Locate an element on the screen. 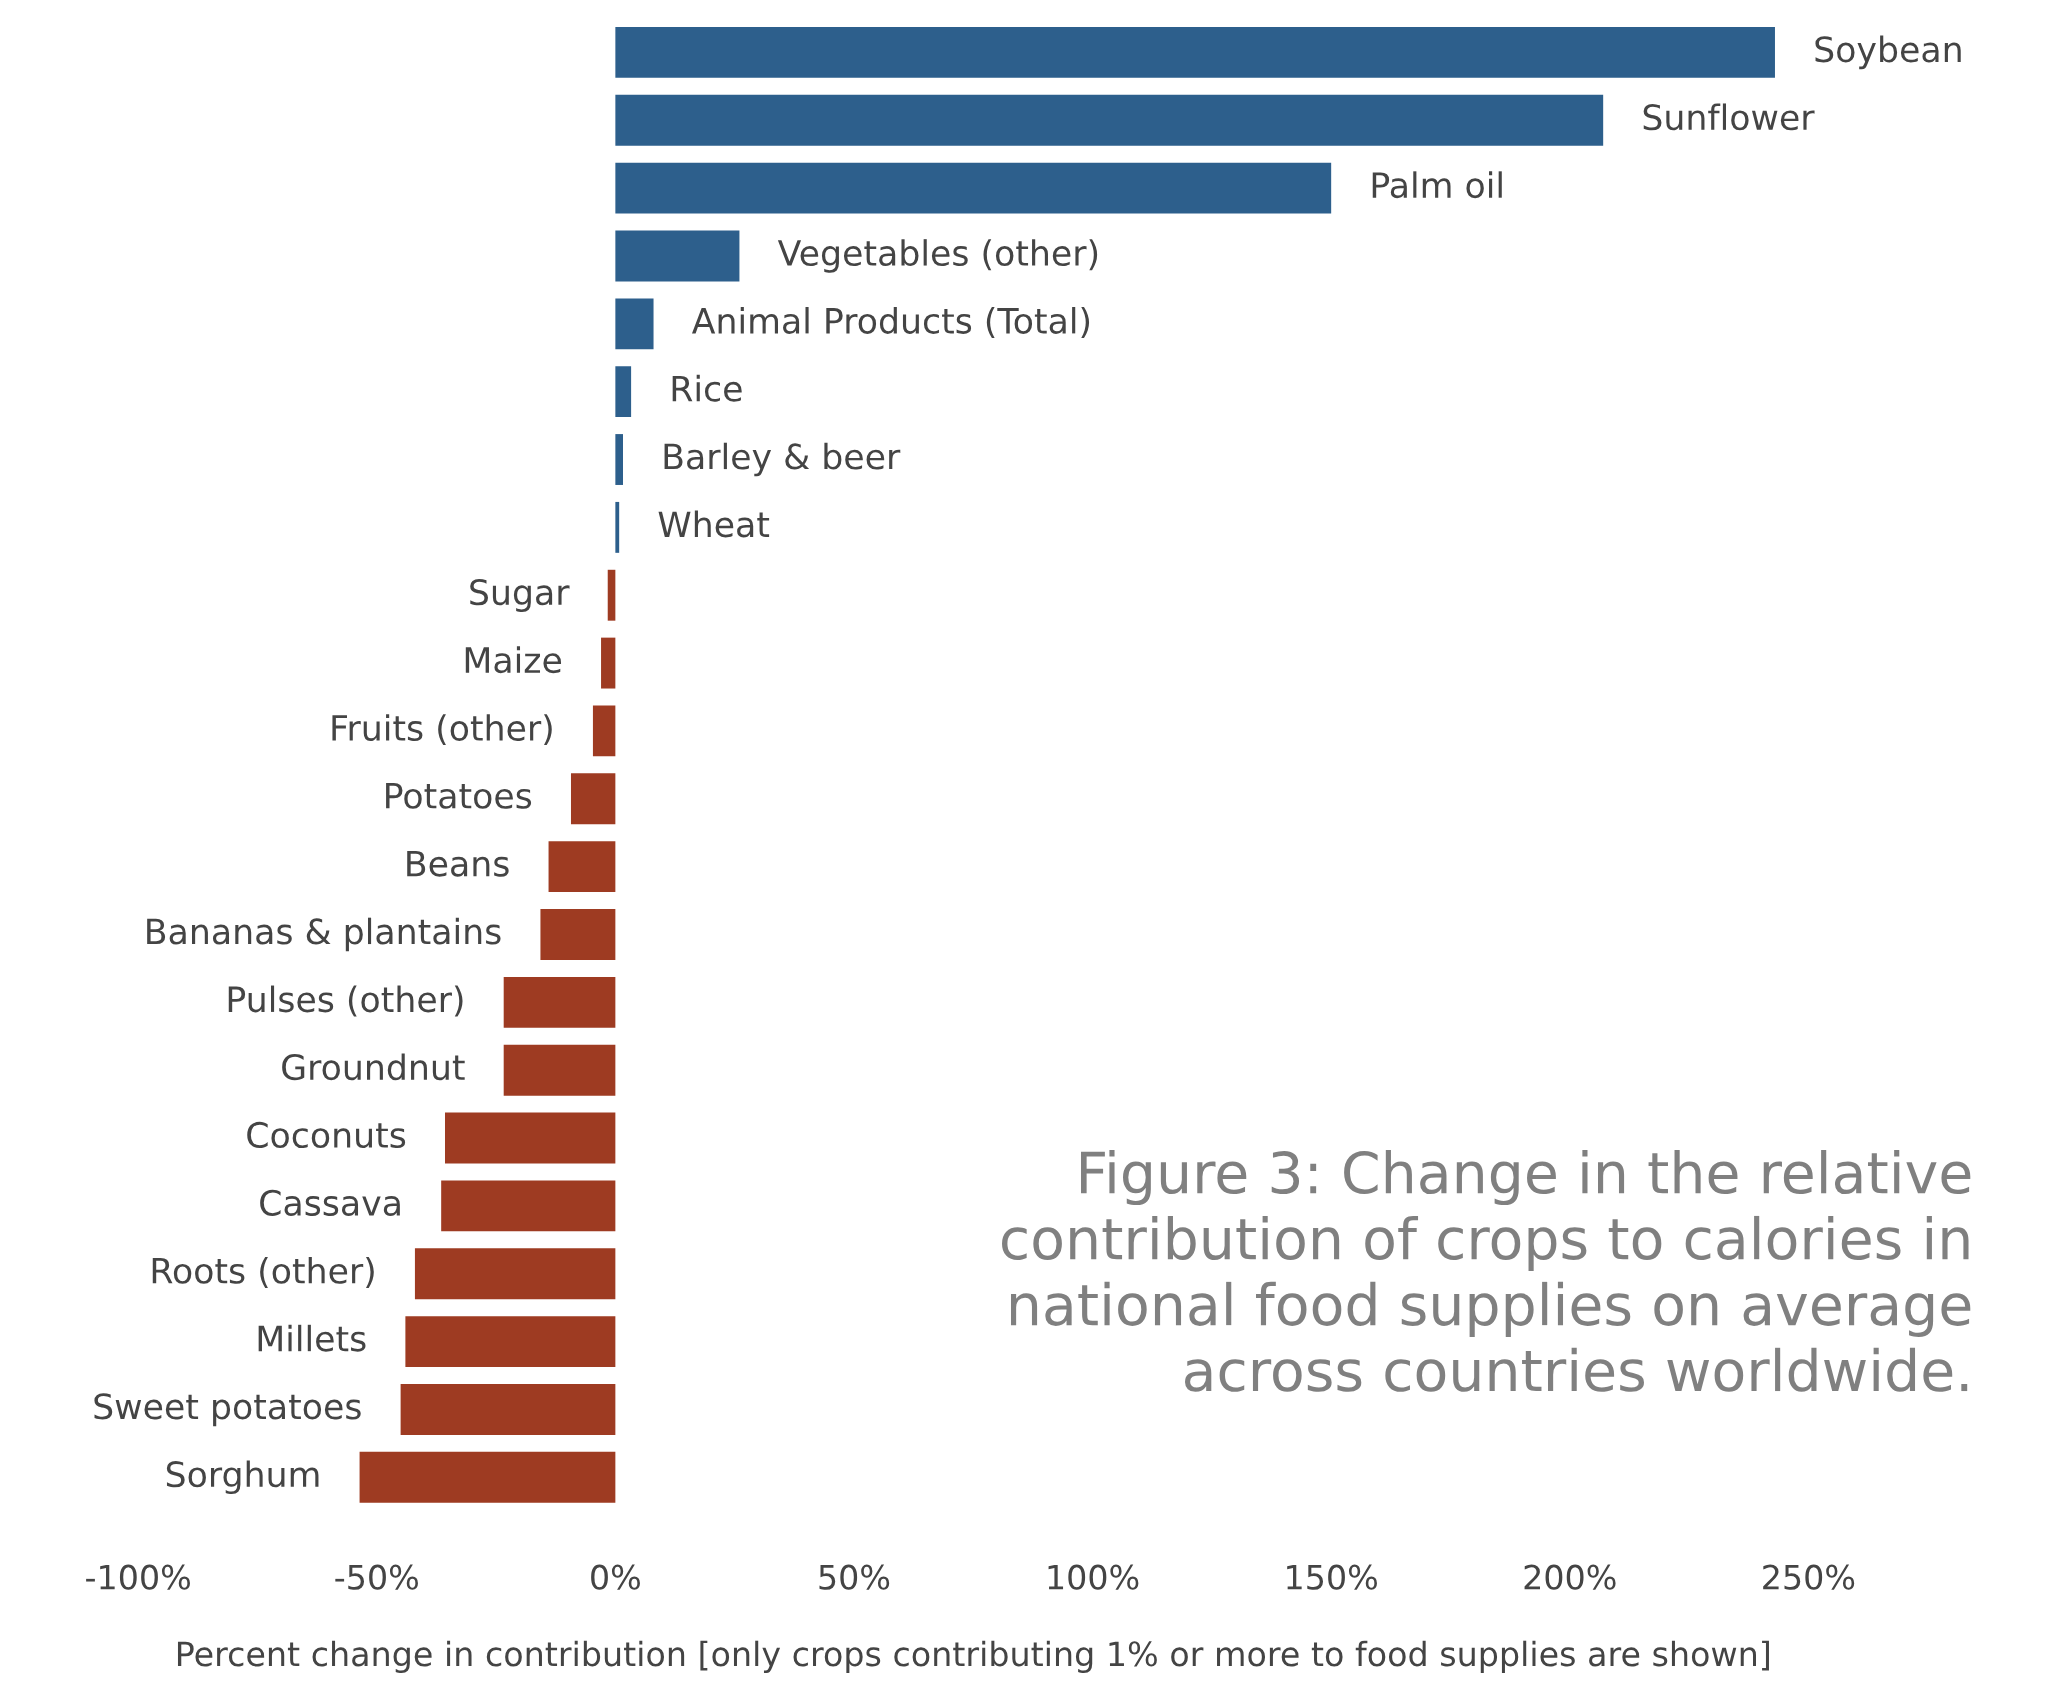 This screenshot has height=1681, width=2062. y-tick-label: Roots (other) is located at coordinates (263, 1272).